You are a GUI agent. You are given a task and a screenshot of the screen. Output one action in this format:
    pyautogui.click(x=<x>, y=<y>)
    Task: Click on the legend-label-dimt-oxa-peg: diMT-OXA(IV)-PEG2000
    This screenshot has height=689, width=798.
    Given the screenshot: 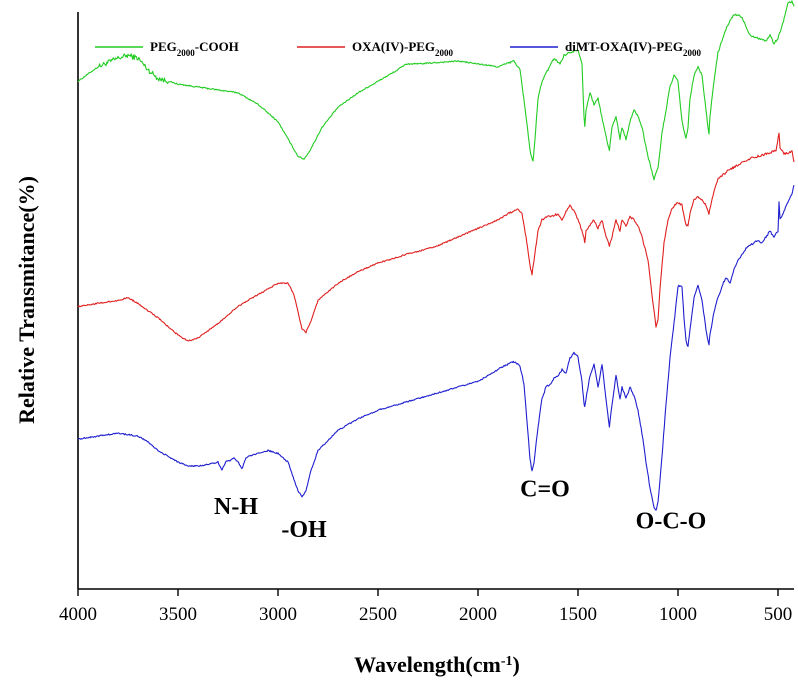 What is the action you would take?
    pyautogui.click(x=633, y=48)
    